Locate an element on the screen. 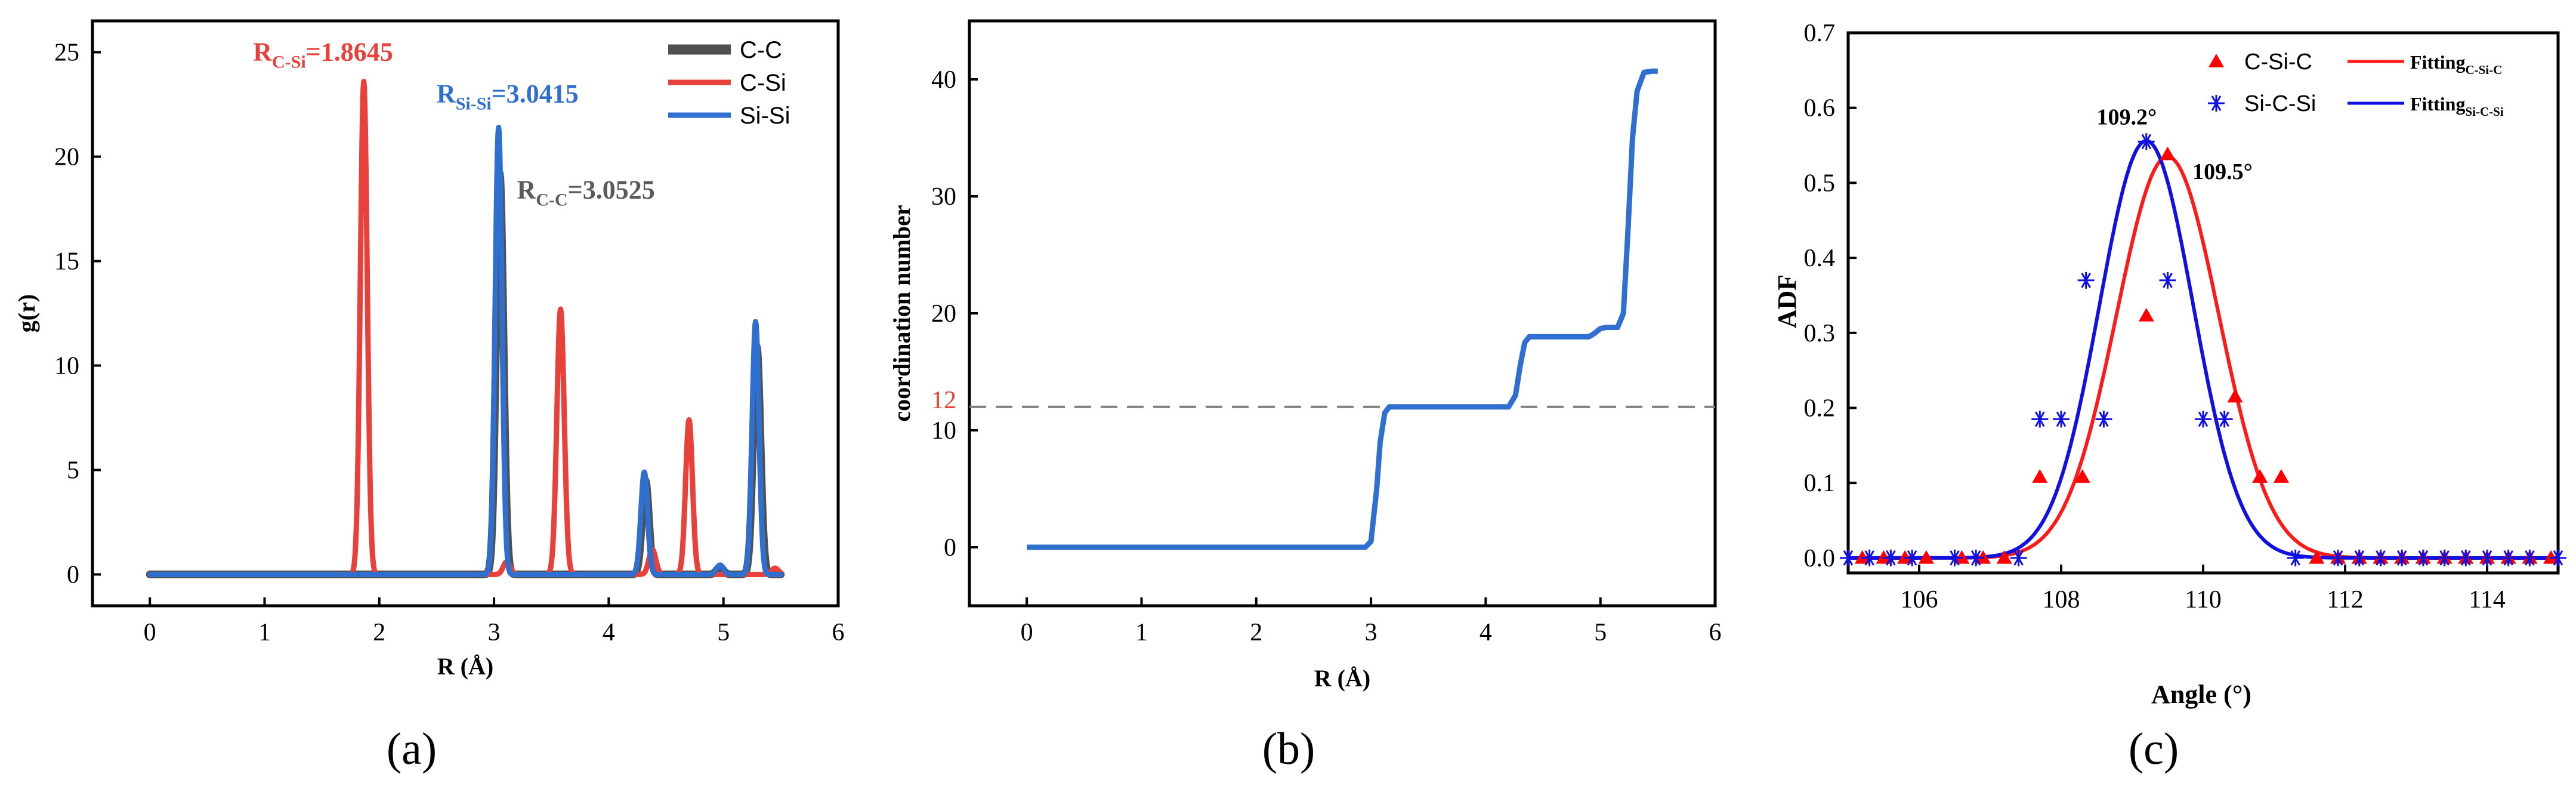 The height and width of the screenshot is (786, 2576). panel-a-caption: (a) is located at coordinates (412, 749).